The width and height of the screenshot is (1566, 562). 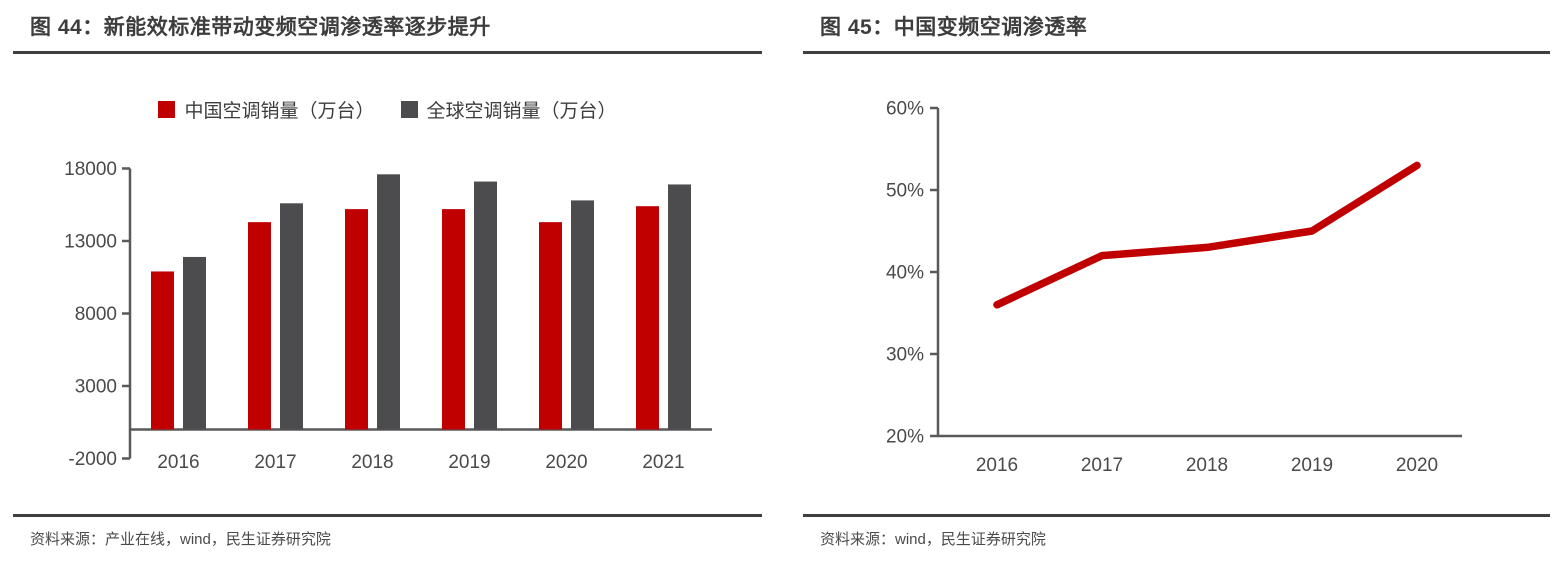 I want to click on y-tick-label: 8000, so click(x=96, y=314).